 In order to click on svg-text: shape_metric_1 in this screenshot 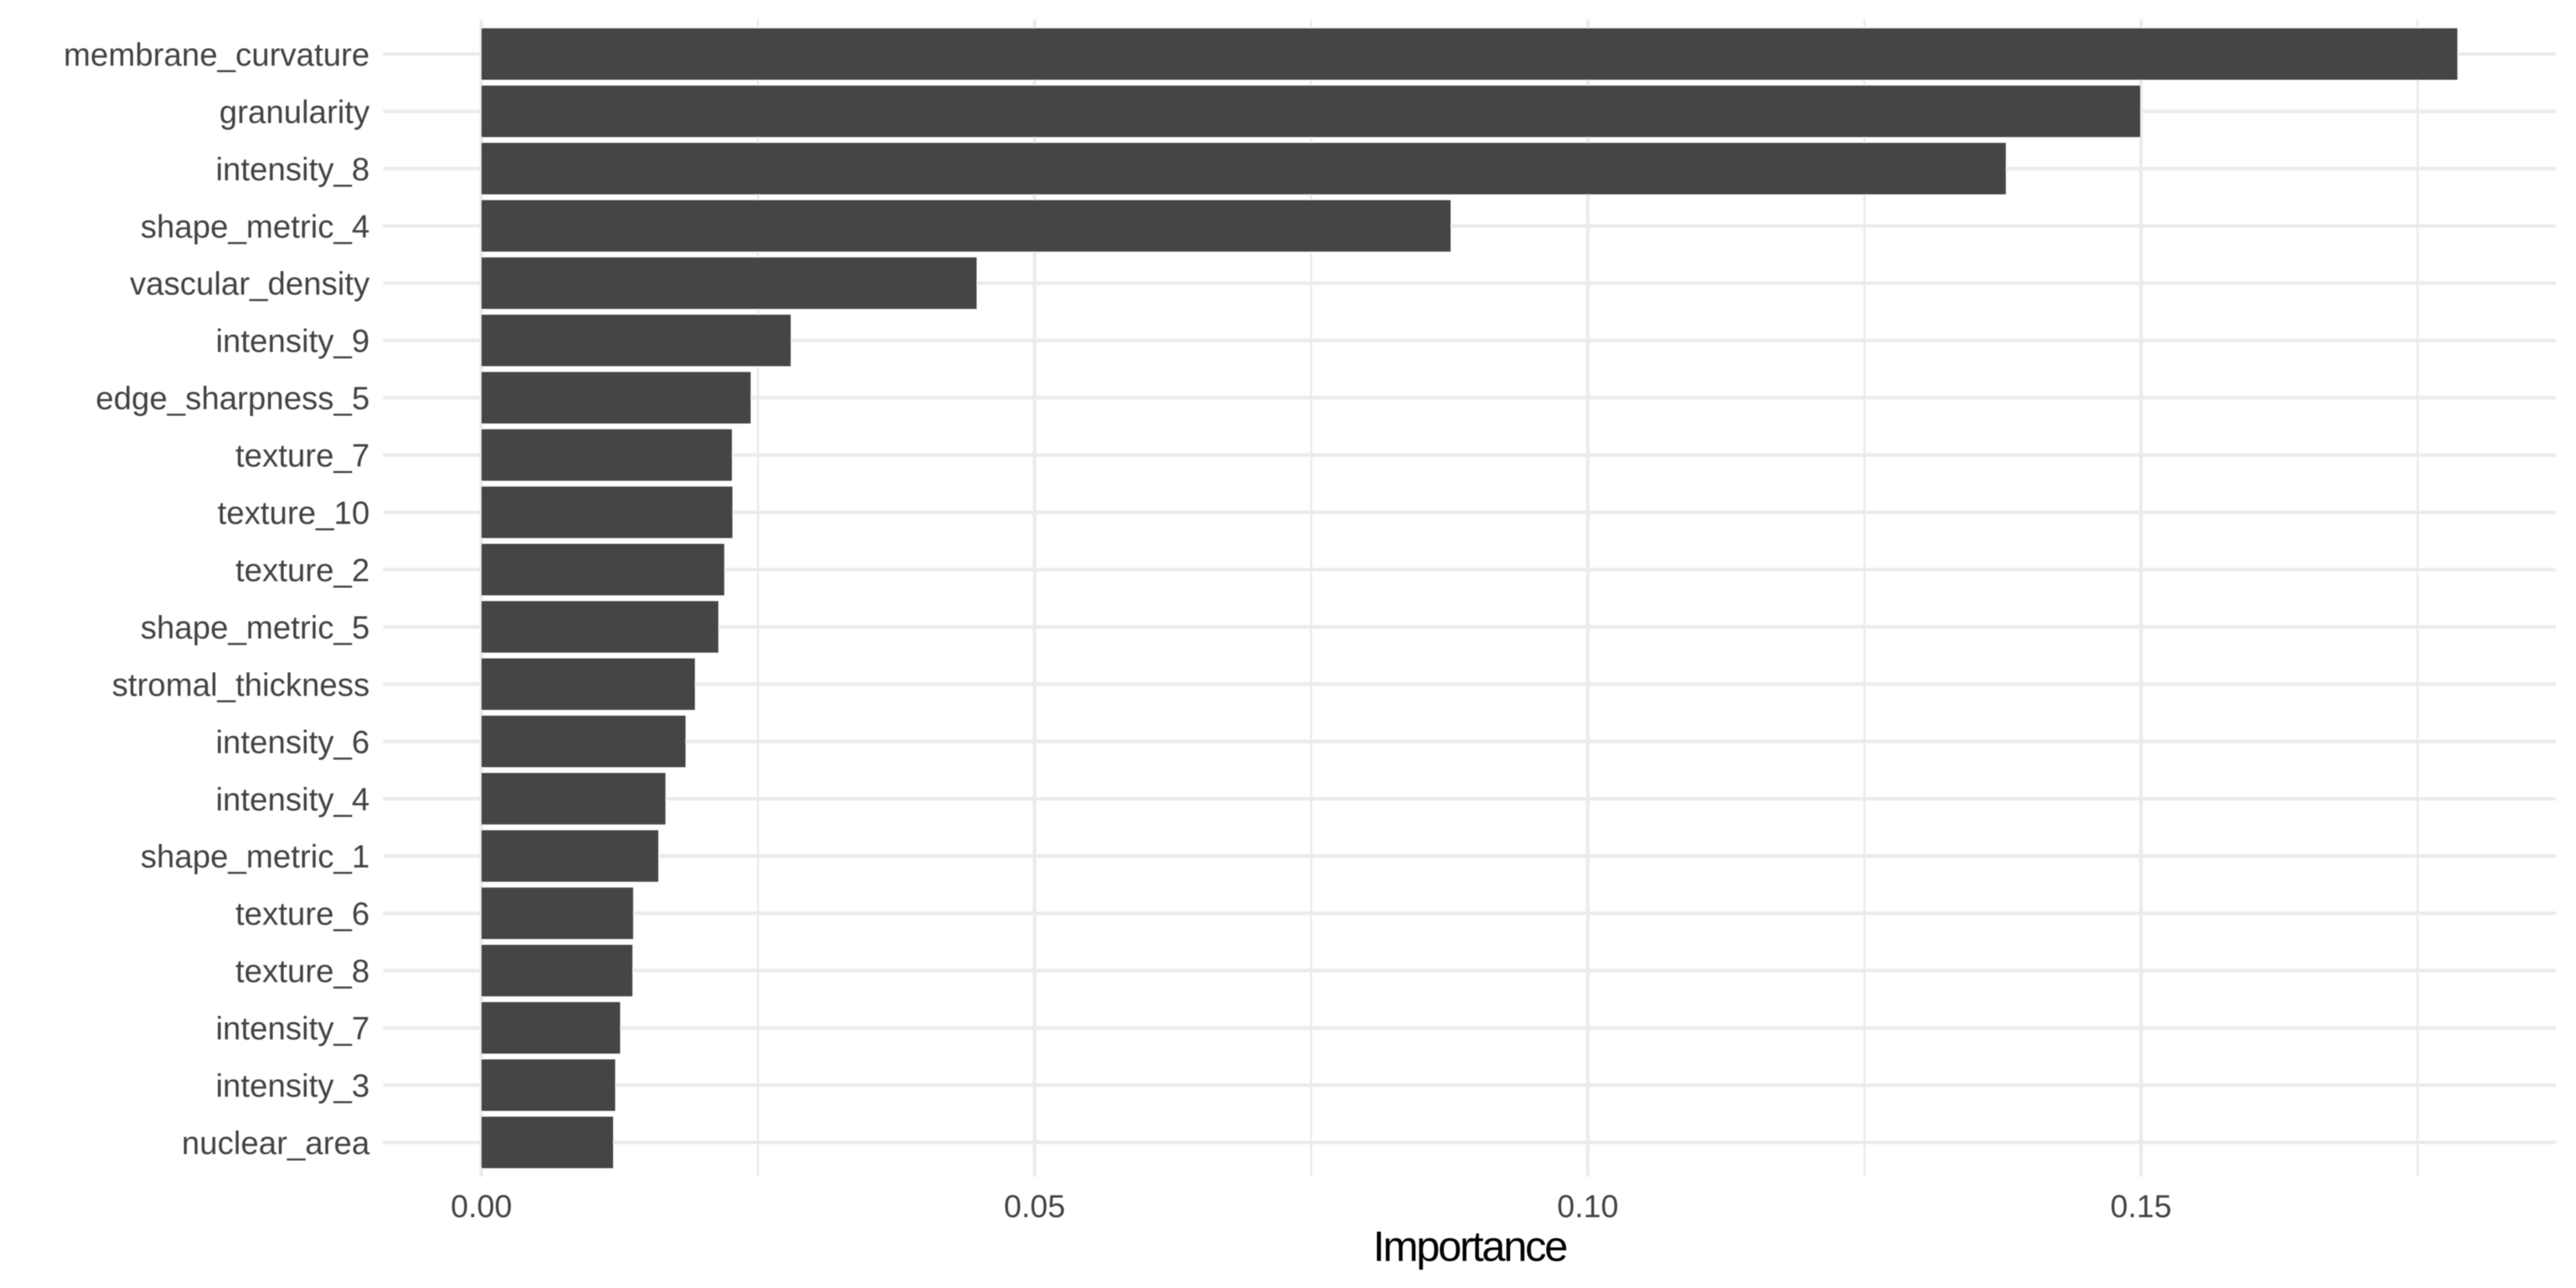, I will do `click(255, 856)`.